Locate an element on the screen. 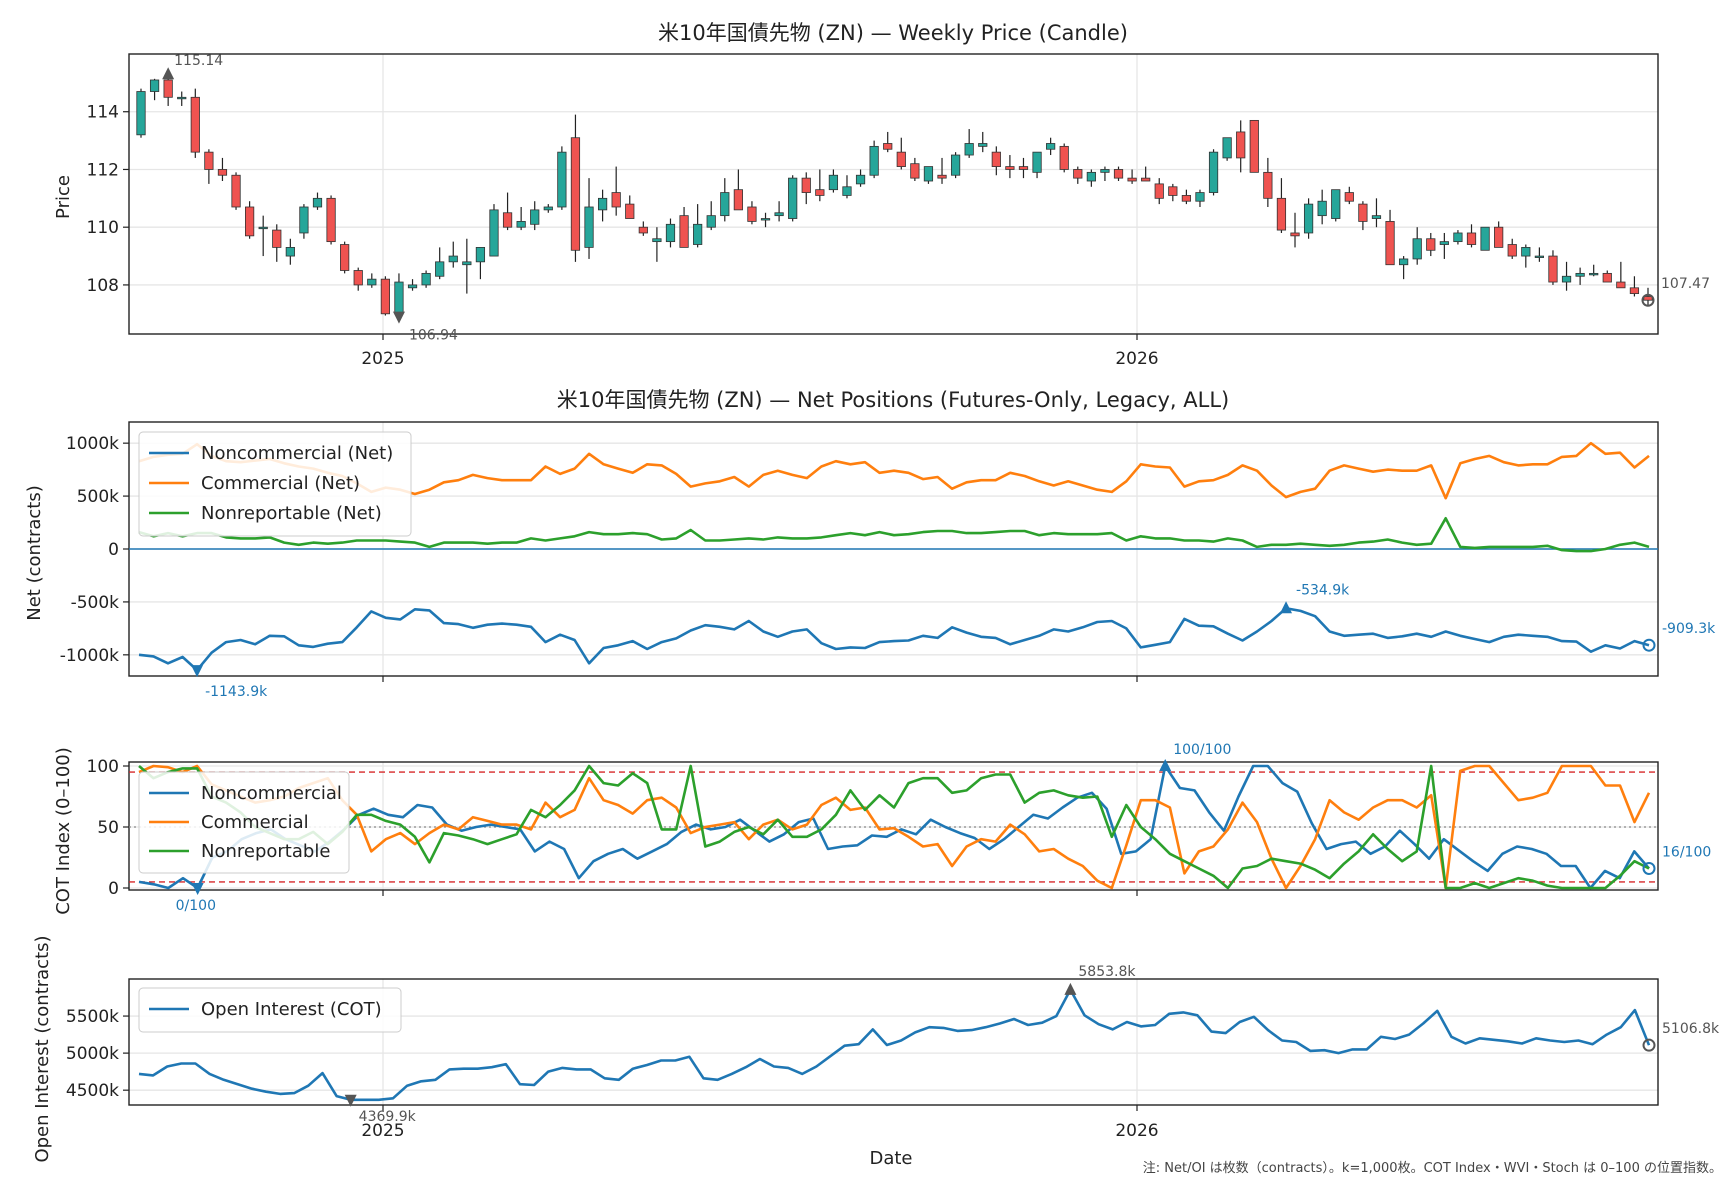 This screenshot has height=1180, width=1728. net-ytick-label: -500k is located at coordinates (95, 603).